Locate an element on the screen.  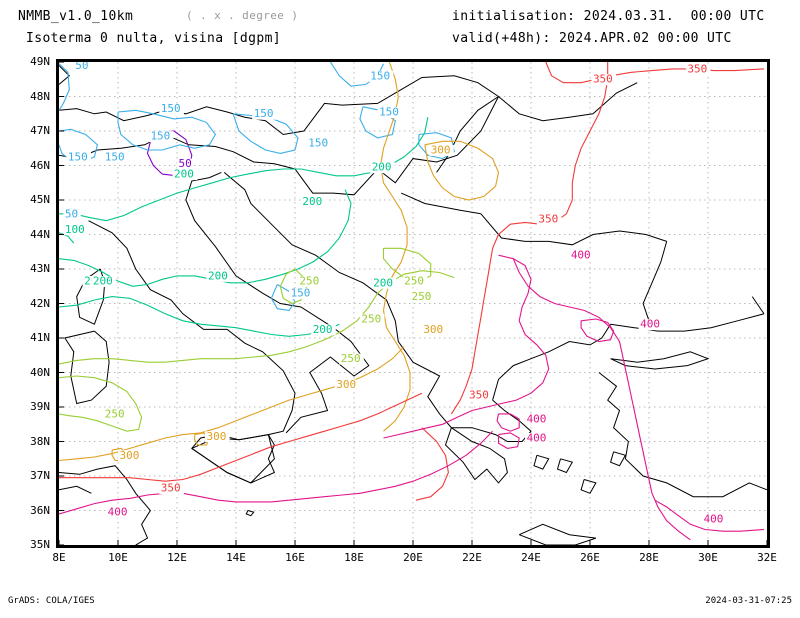
units-note: ( . x . degree ) is located at coordinates (242, 15).